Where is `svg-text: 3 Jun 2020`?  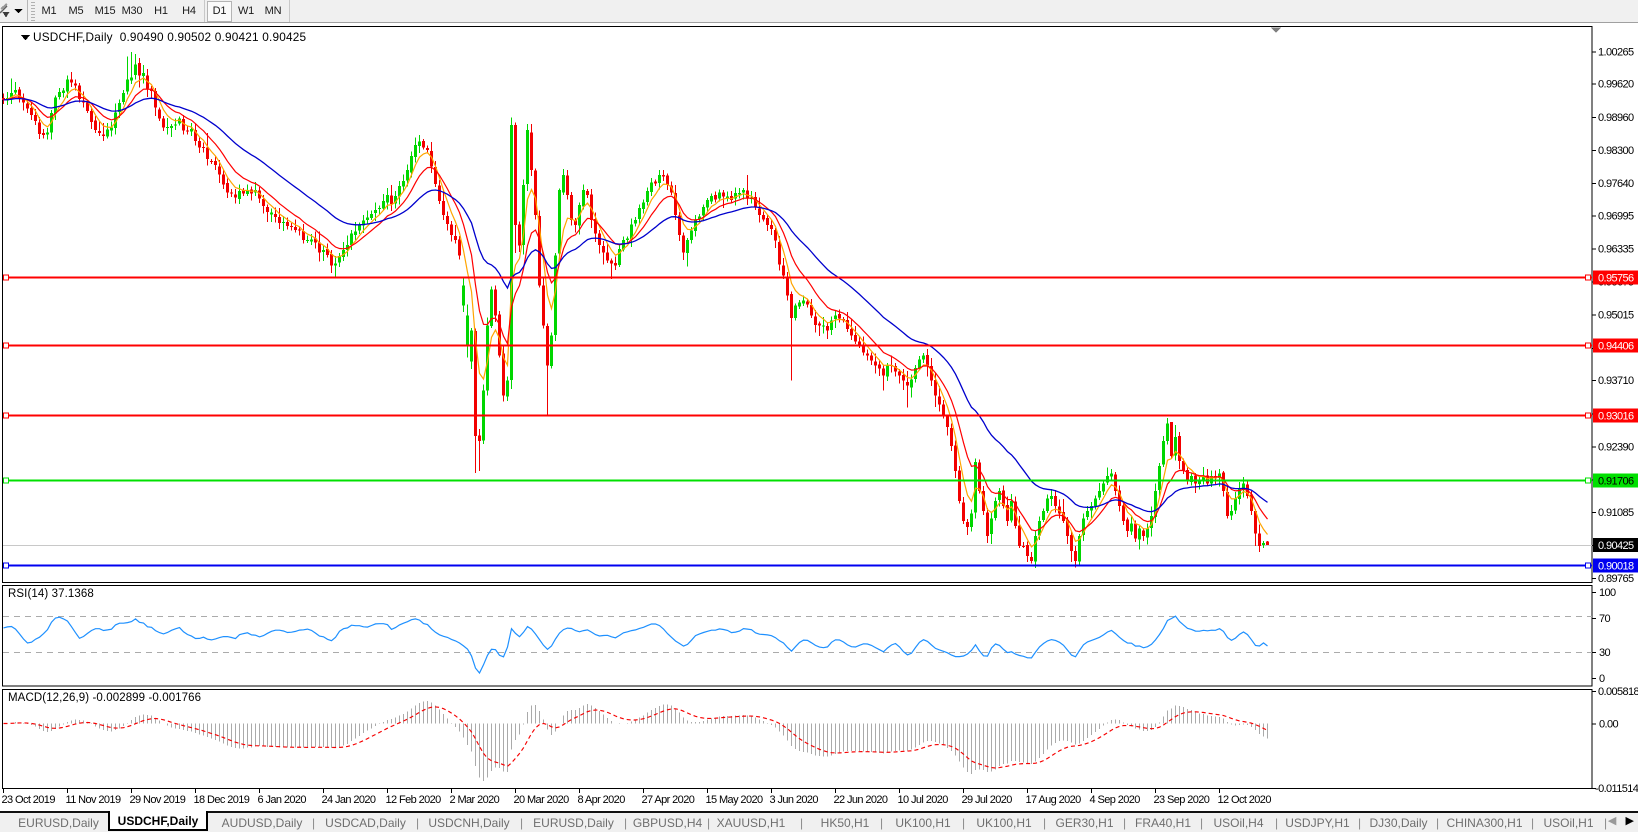
svg-text: 3 Jun 2020 is located at coordinates (794, 800).